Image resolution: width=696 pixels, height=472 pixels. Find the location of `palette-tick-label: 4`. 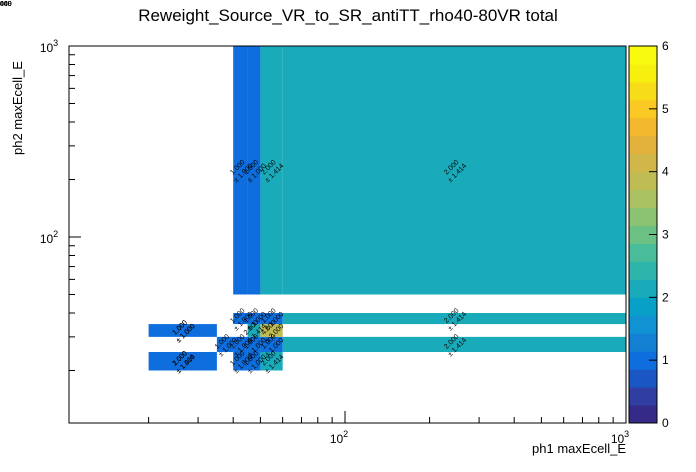

palette-tick-label: 4 is located at coordinates (665, 172).